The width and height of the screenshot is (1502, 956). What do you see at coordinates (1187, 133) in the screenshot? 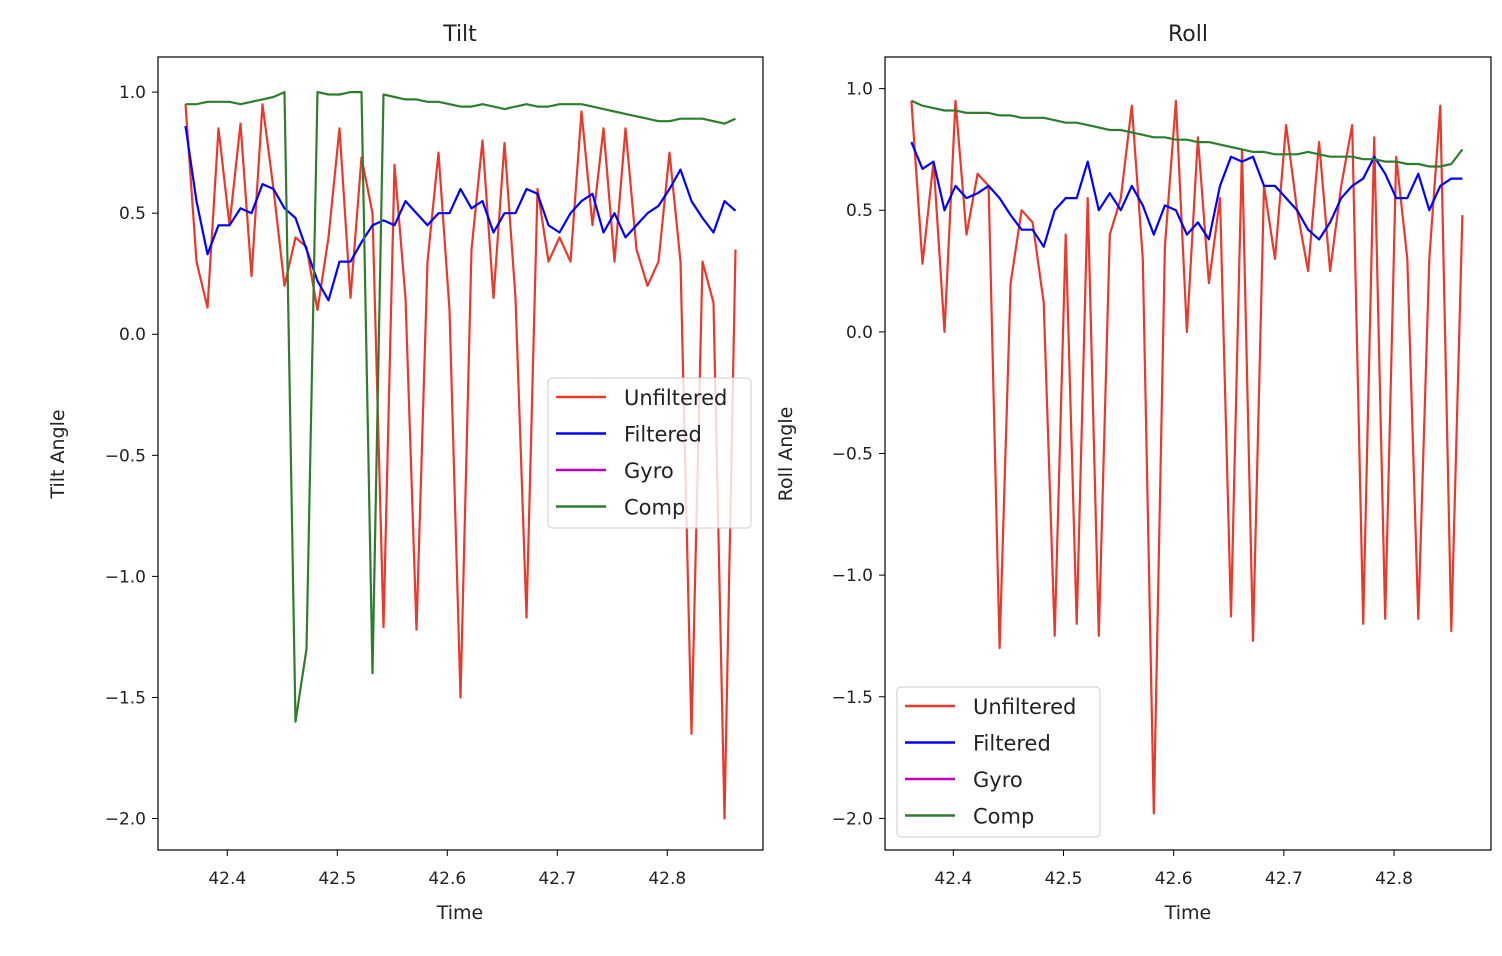
I see `roll-series-comp` at bounding box center [1187, 133].